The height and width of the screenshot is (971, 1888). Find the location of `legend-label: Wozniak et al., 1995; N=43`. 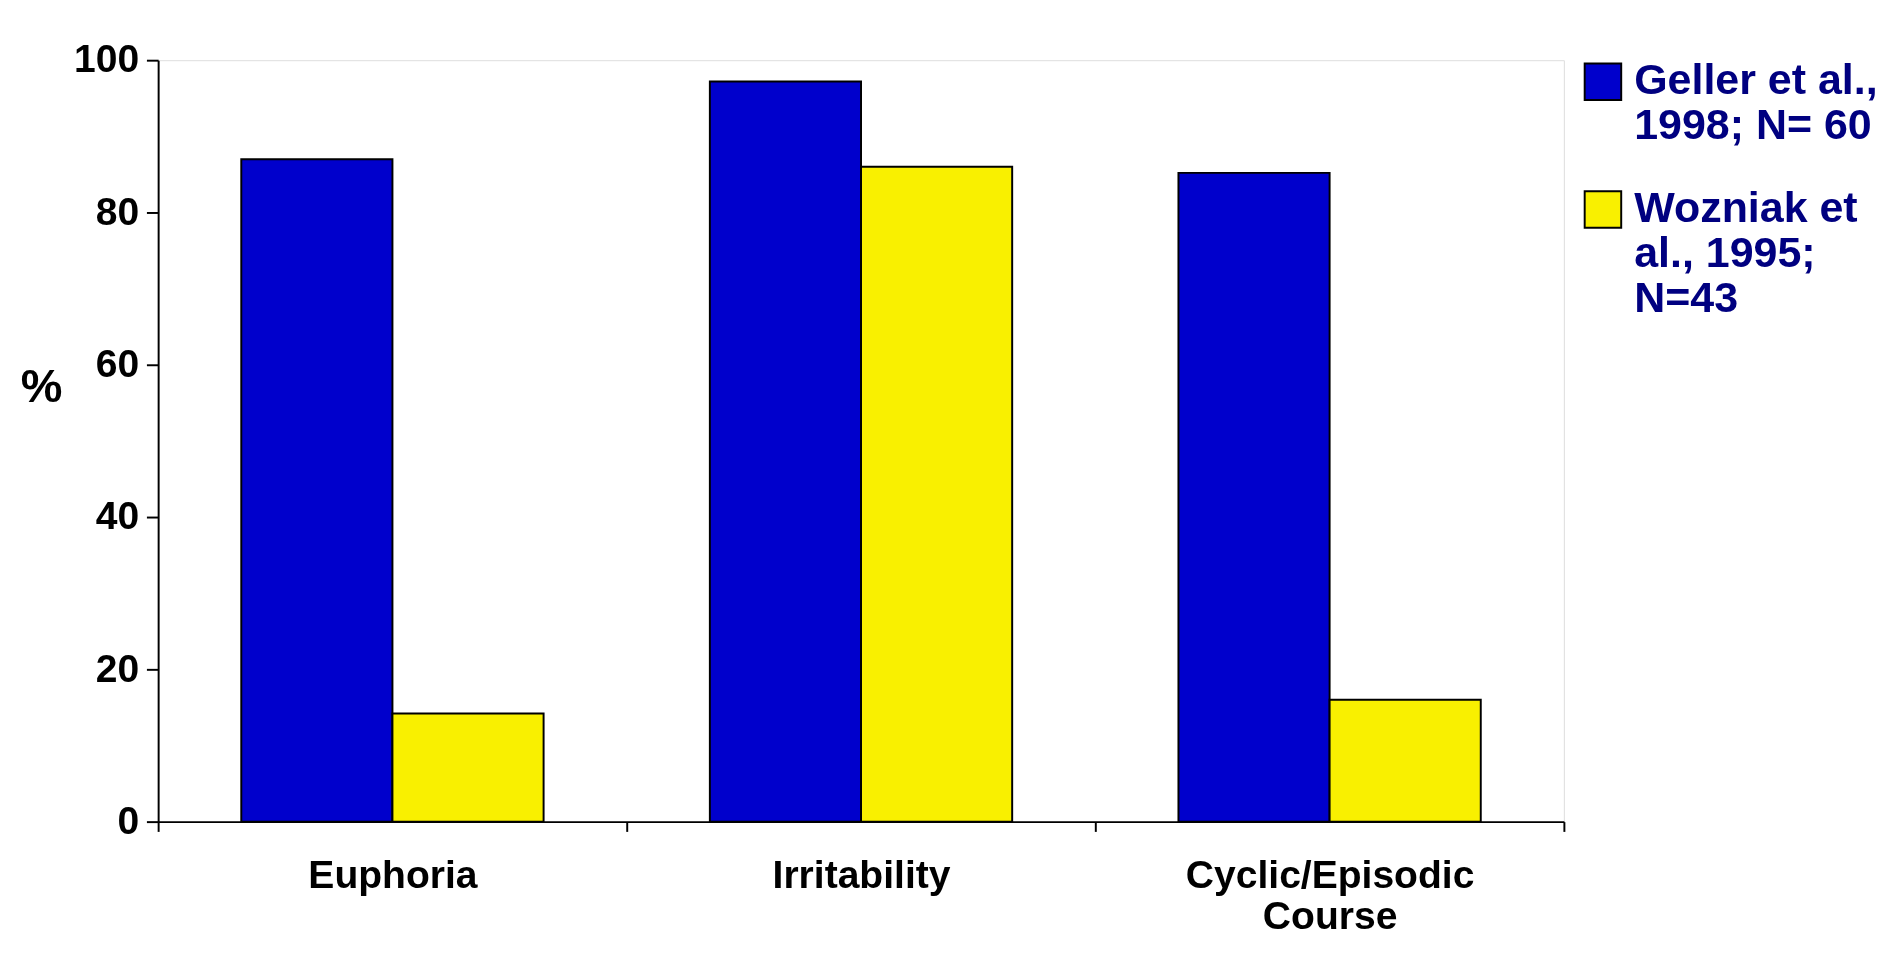

legend-label: Wozniak et al., 1995; N=43 is located at coordinates (1746, 252).